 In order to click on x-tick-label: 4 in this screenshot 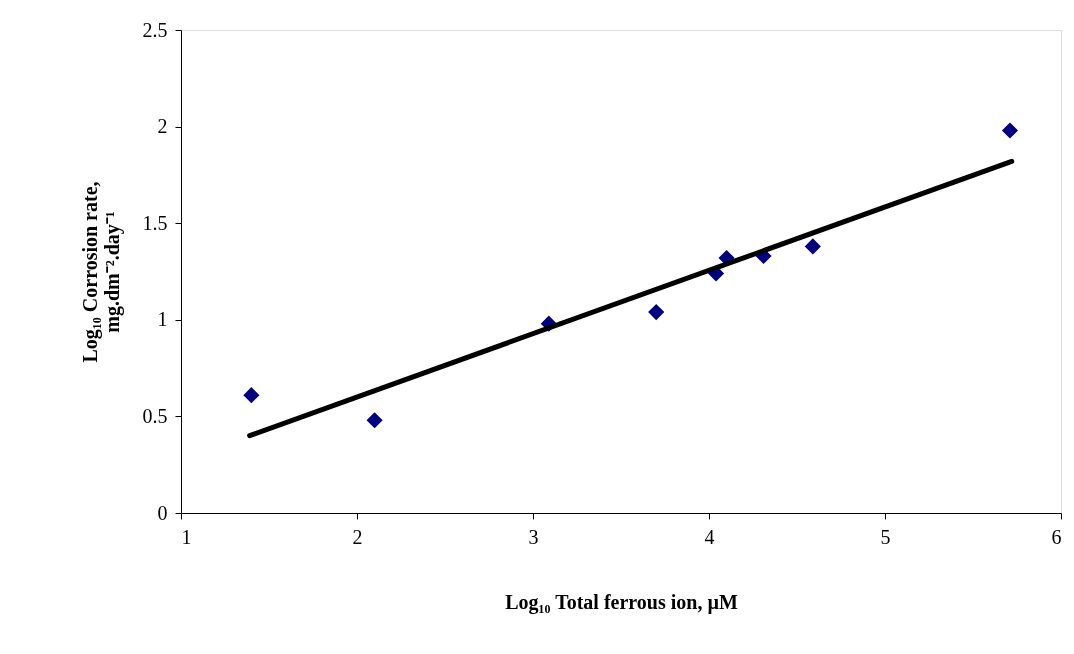, I will do `click(709, 536)`.